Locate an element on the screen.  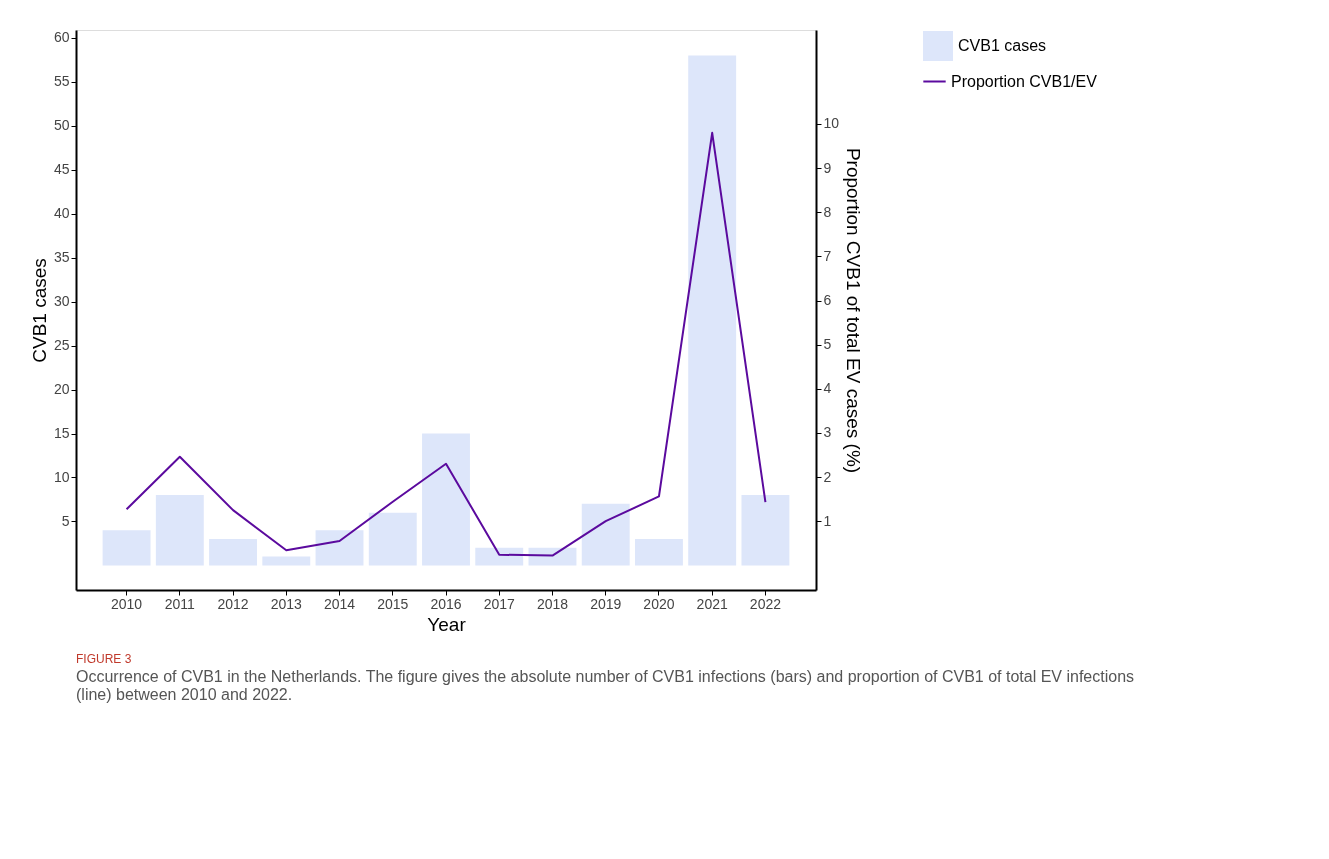
x-axis-title: Year is located at coordinates (447, 624).